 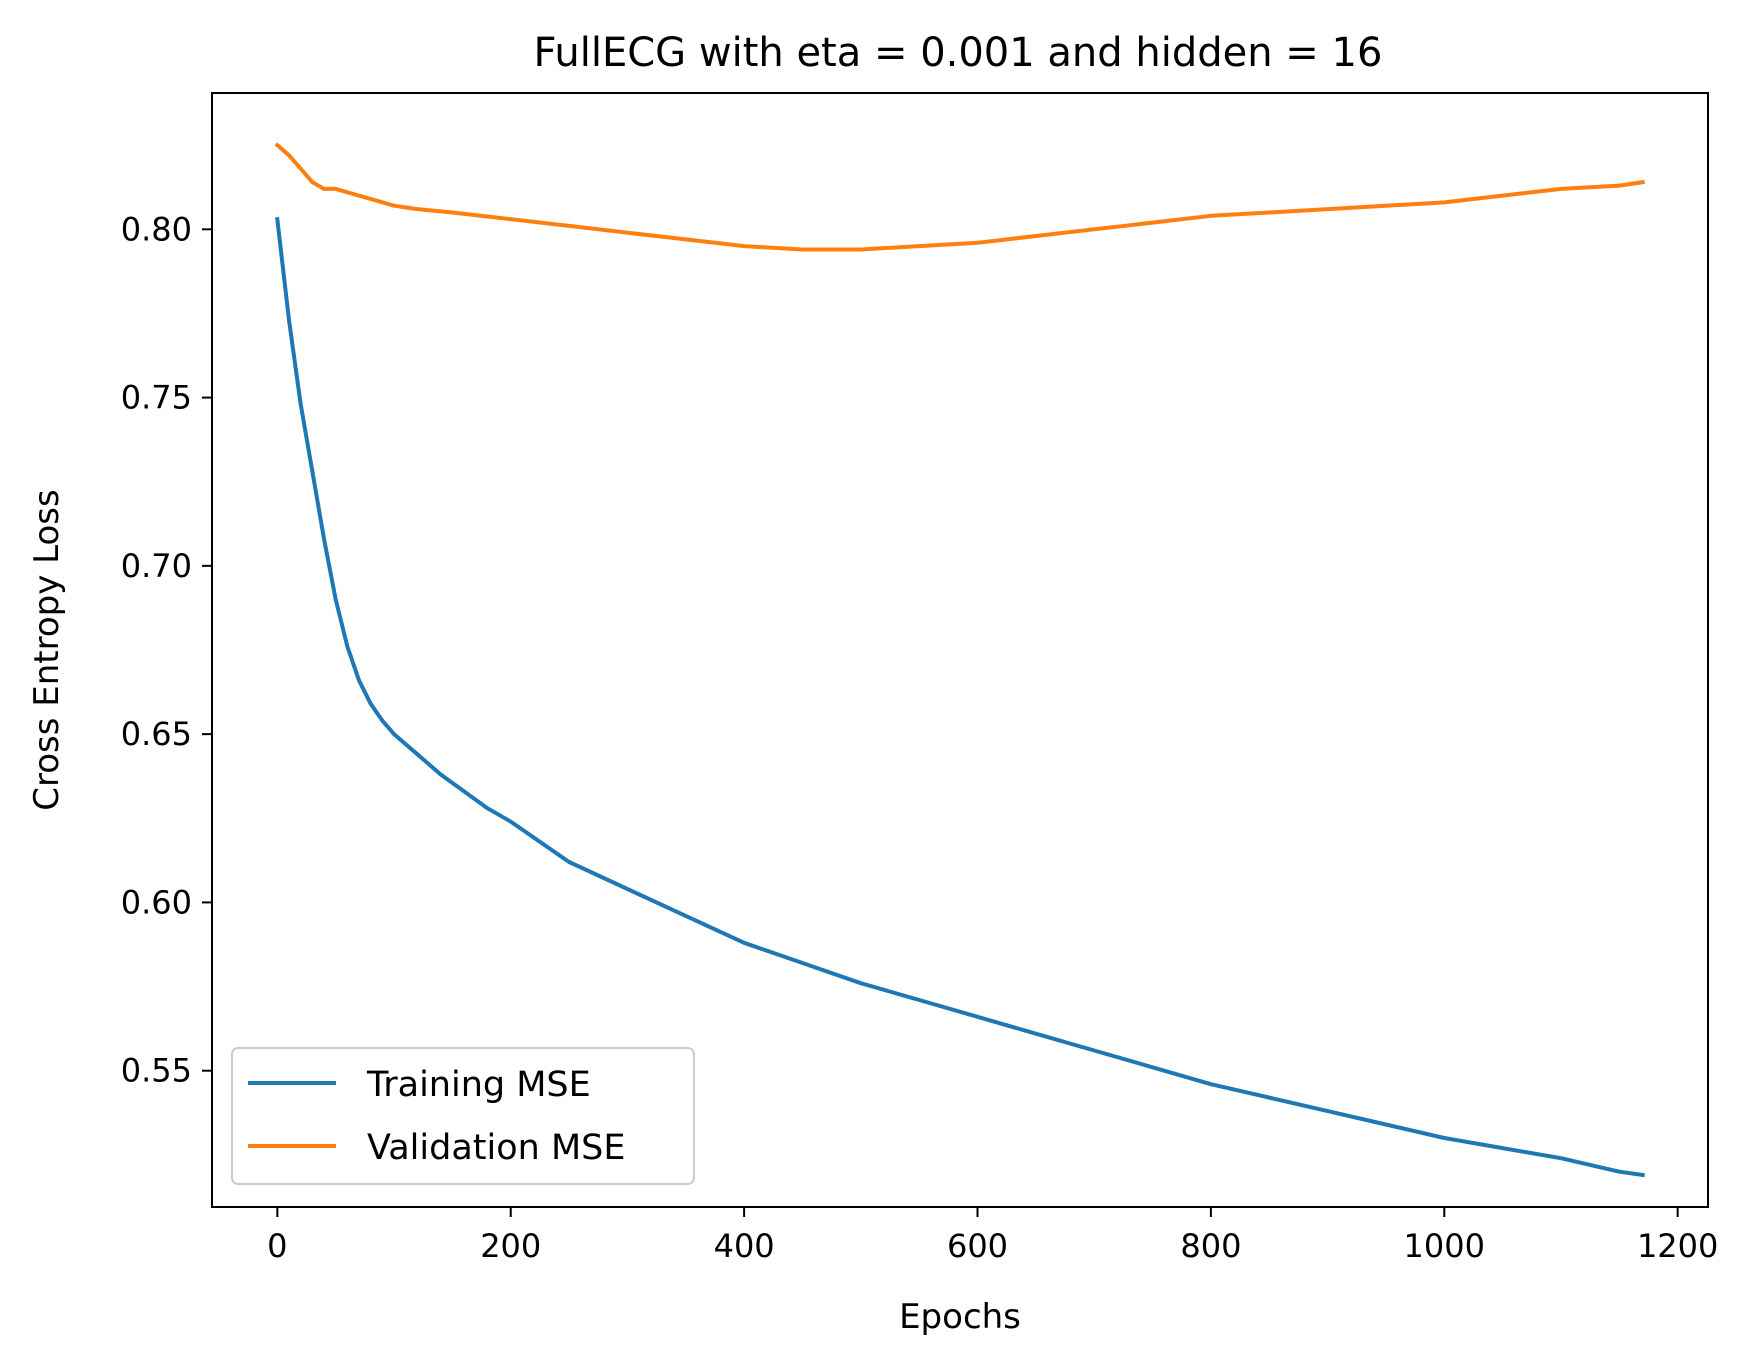 I want to click on legend-label-training-mse: Training MSE, so click(x=478, y=1085).